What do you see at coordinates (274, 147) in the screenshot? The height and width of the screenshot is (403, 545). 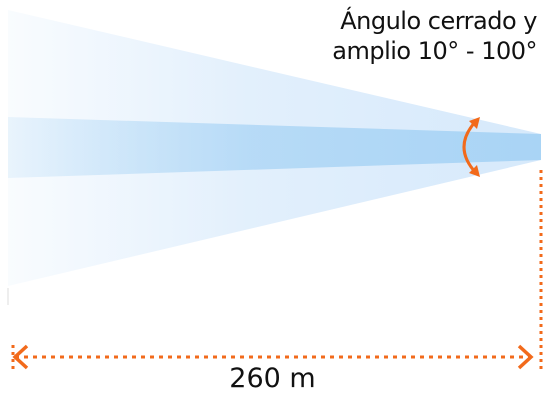 I see `narrow-beam` at bounding box center [274, 147].